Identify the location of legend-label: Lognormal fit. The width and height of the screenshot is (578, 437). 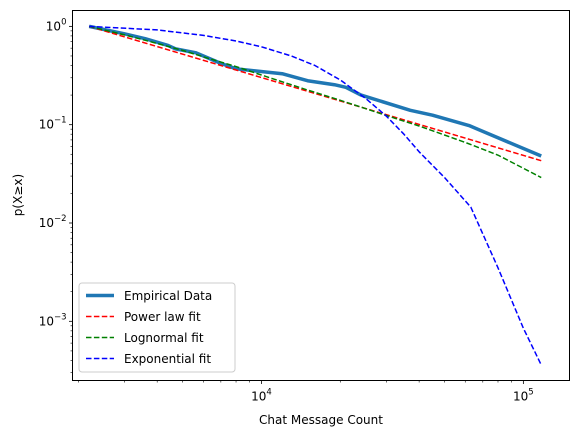
(164, 338).